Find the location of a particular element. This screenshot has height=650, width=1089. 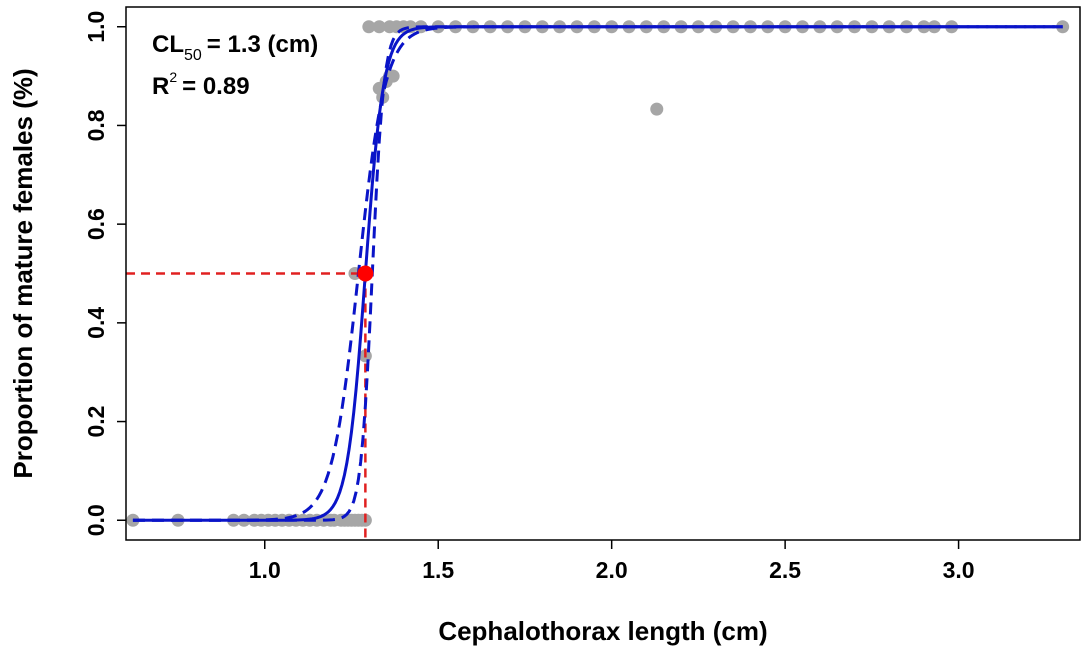

y-tick-label: 0.0 is located at coordinates (96, 520).